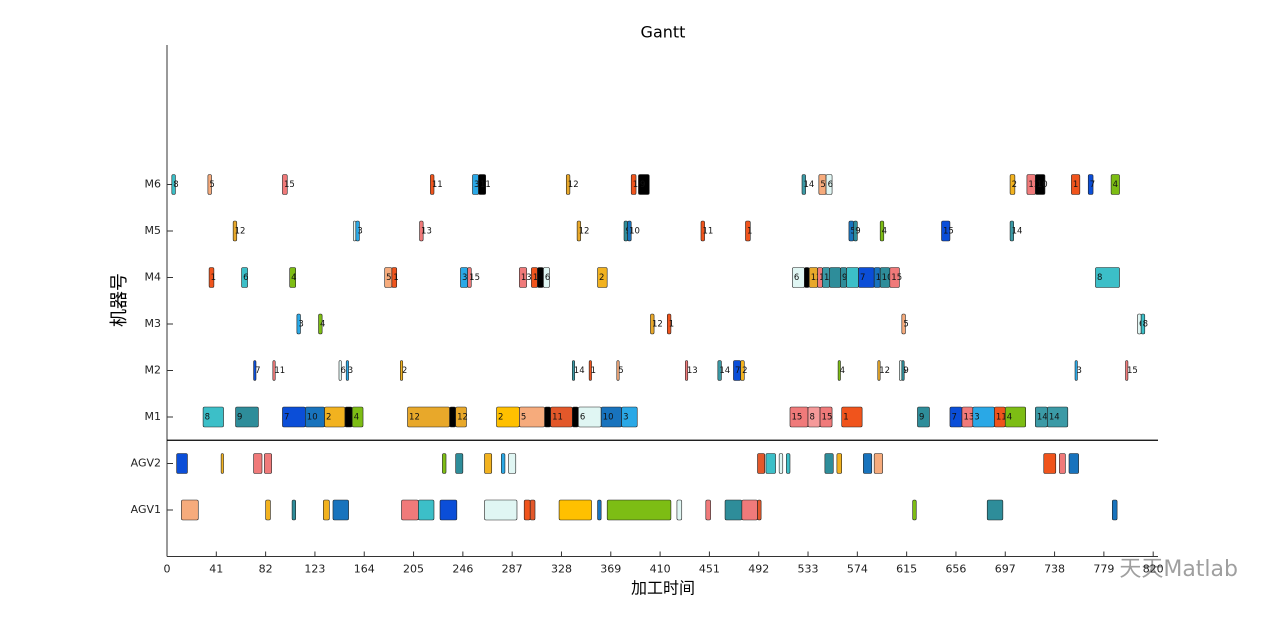 The width and height of the screenshot is (1280, 625). Describe the element at coordinates (512, 569) in the screenshot. I see `x-tick-label: 287` at that location.